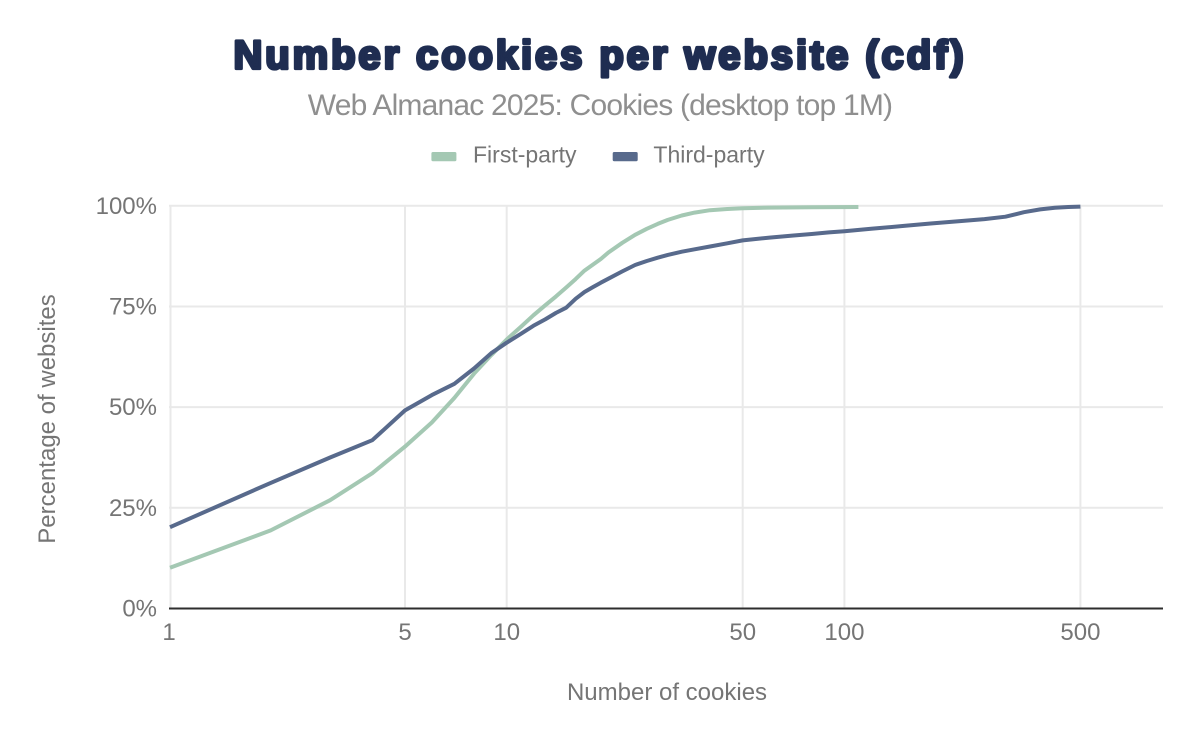 This screenshot has width=1200, height=742. Describe the element at coordinates (133, 307) in the screenshot. I see `svg-text: 75%` at that location.